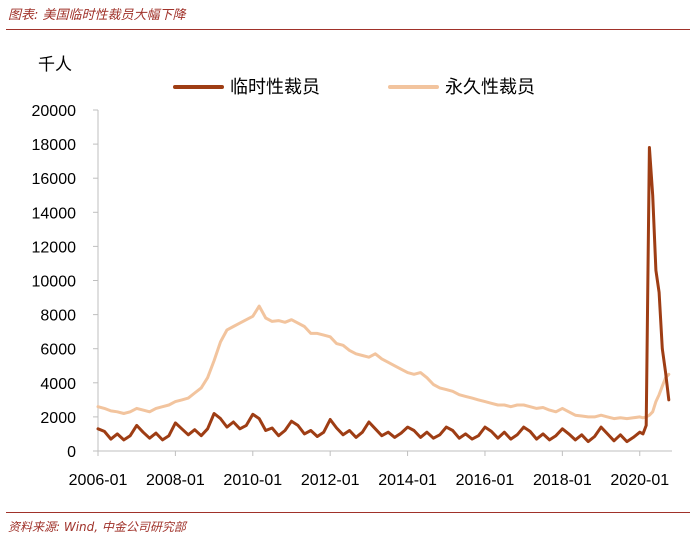 The height and width of the screenshot is (543, 696). What do you see at coordinates (54, 213) in the screenshot?
I see `y-tick-label: 14000` at bounding box center [54, 213].